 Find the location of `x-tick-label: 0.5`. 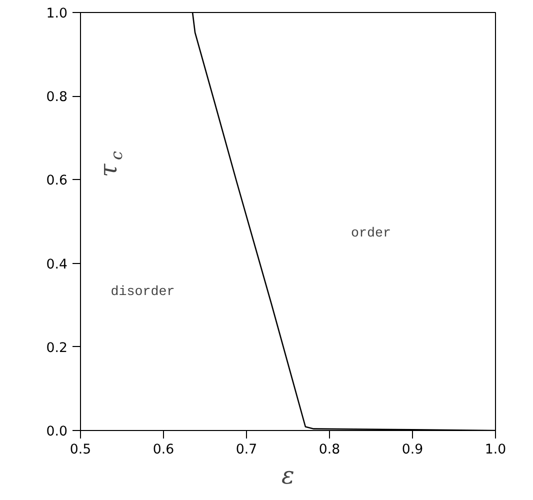

x-tick-label: 0.5 is located at coordinates (81, 450).